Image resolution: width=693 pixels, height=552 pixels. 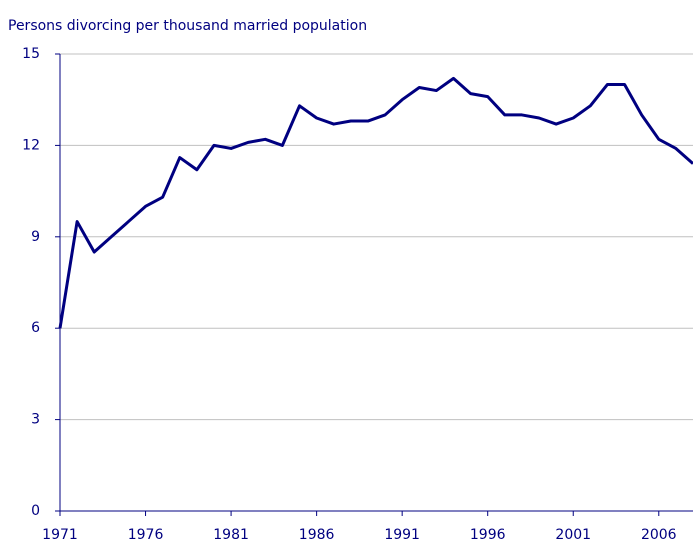 What do you see at coordinates (60, 535) in the screenshot?
I see `x-tick-label: 1971` at bounding box center [60, 535].